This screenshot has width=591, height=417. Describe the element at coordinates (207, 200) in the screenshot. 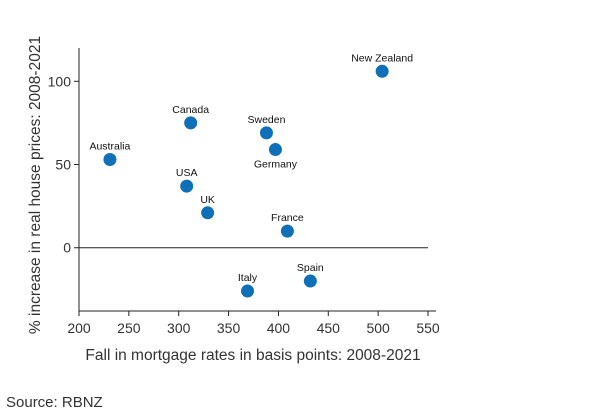

I see `point-label: UK` at that location.